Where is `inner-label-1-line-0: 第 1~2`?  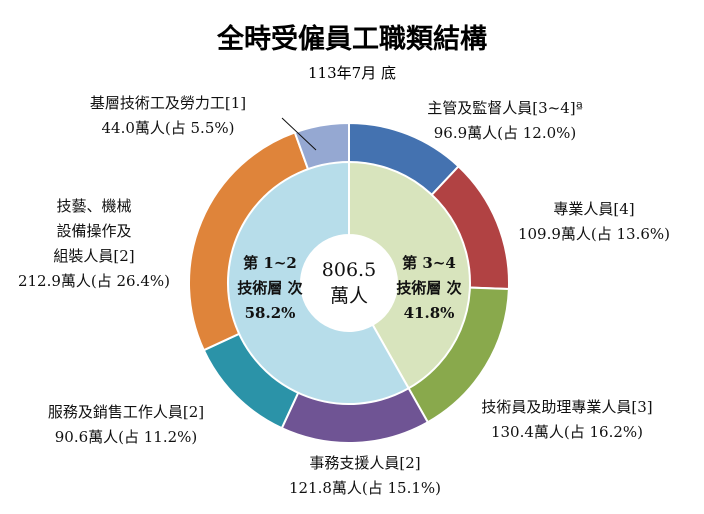 inner-label-1-line-0: 第 1~2 is located at coordinates (270, 263).